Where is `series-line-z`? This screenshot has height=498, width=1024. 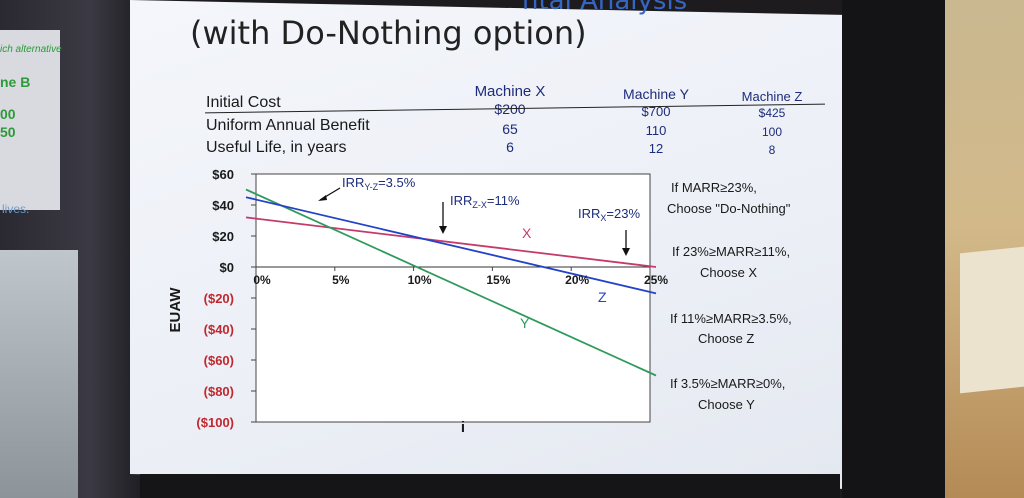 series-line-z is located at coordinates (451, 245).